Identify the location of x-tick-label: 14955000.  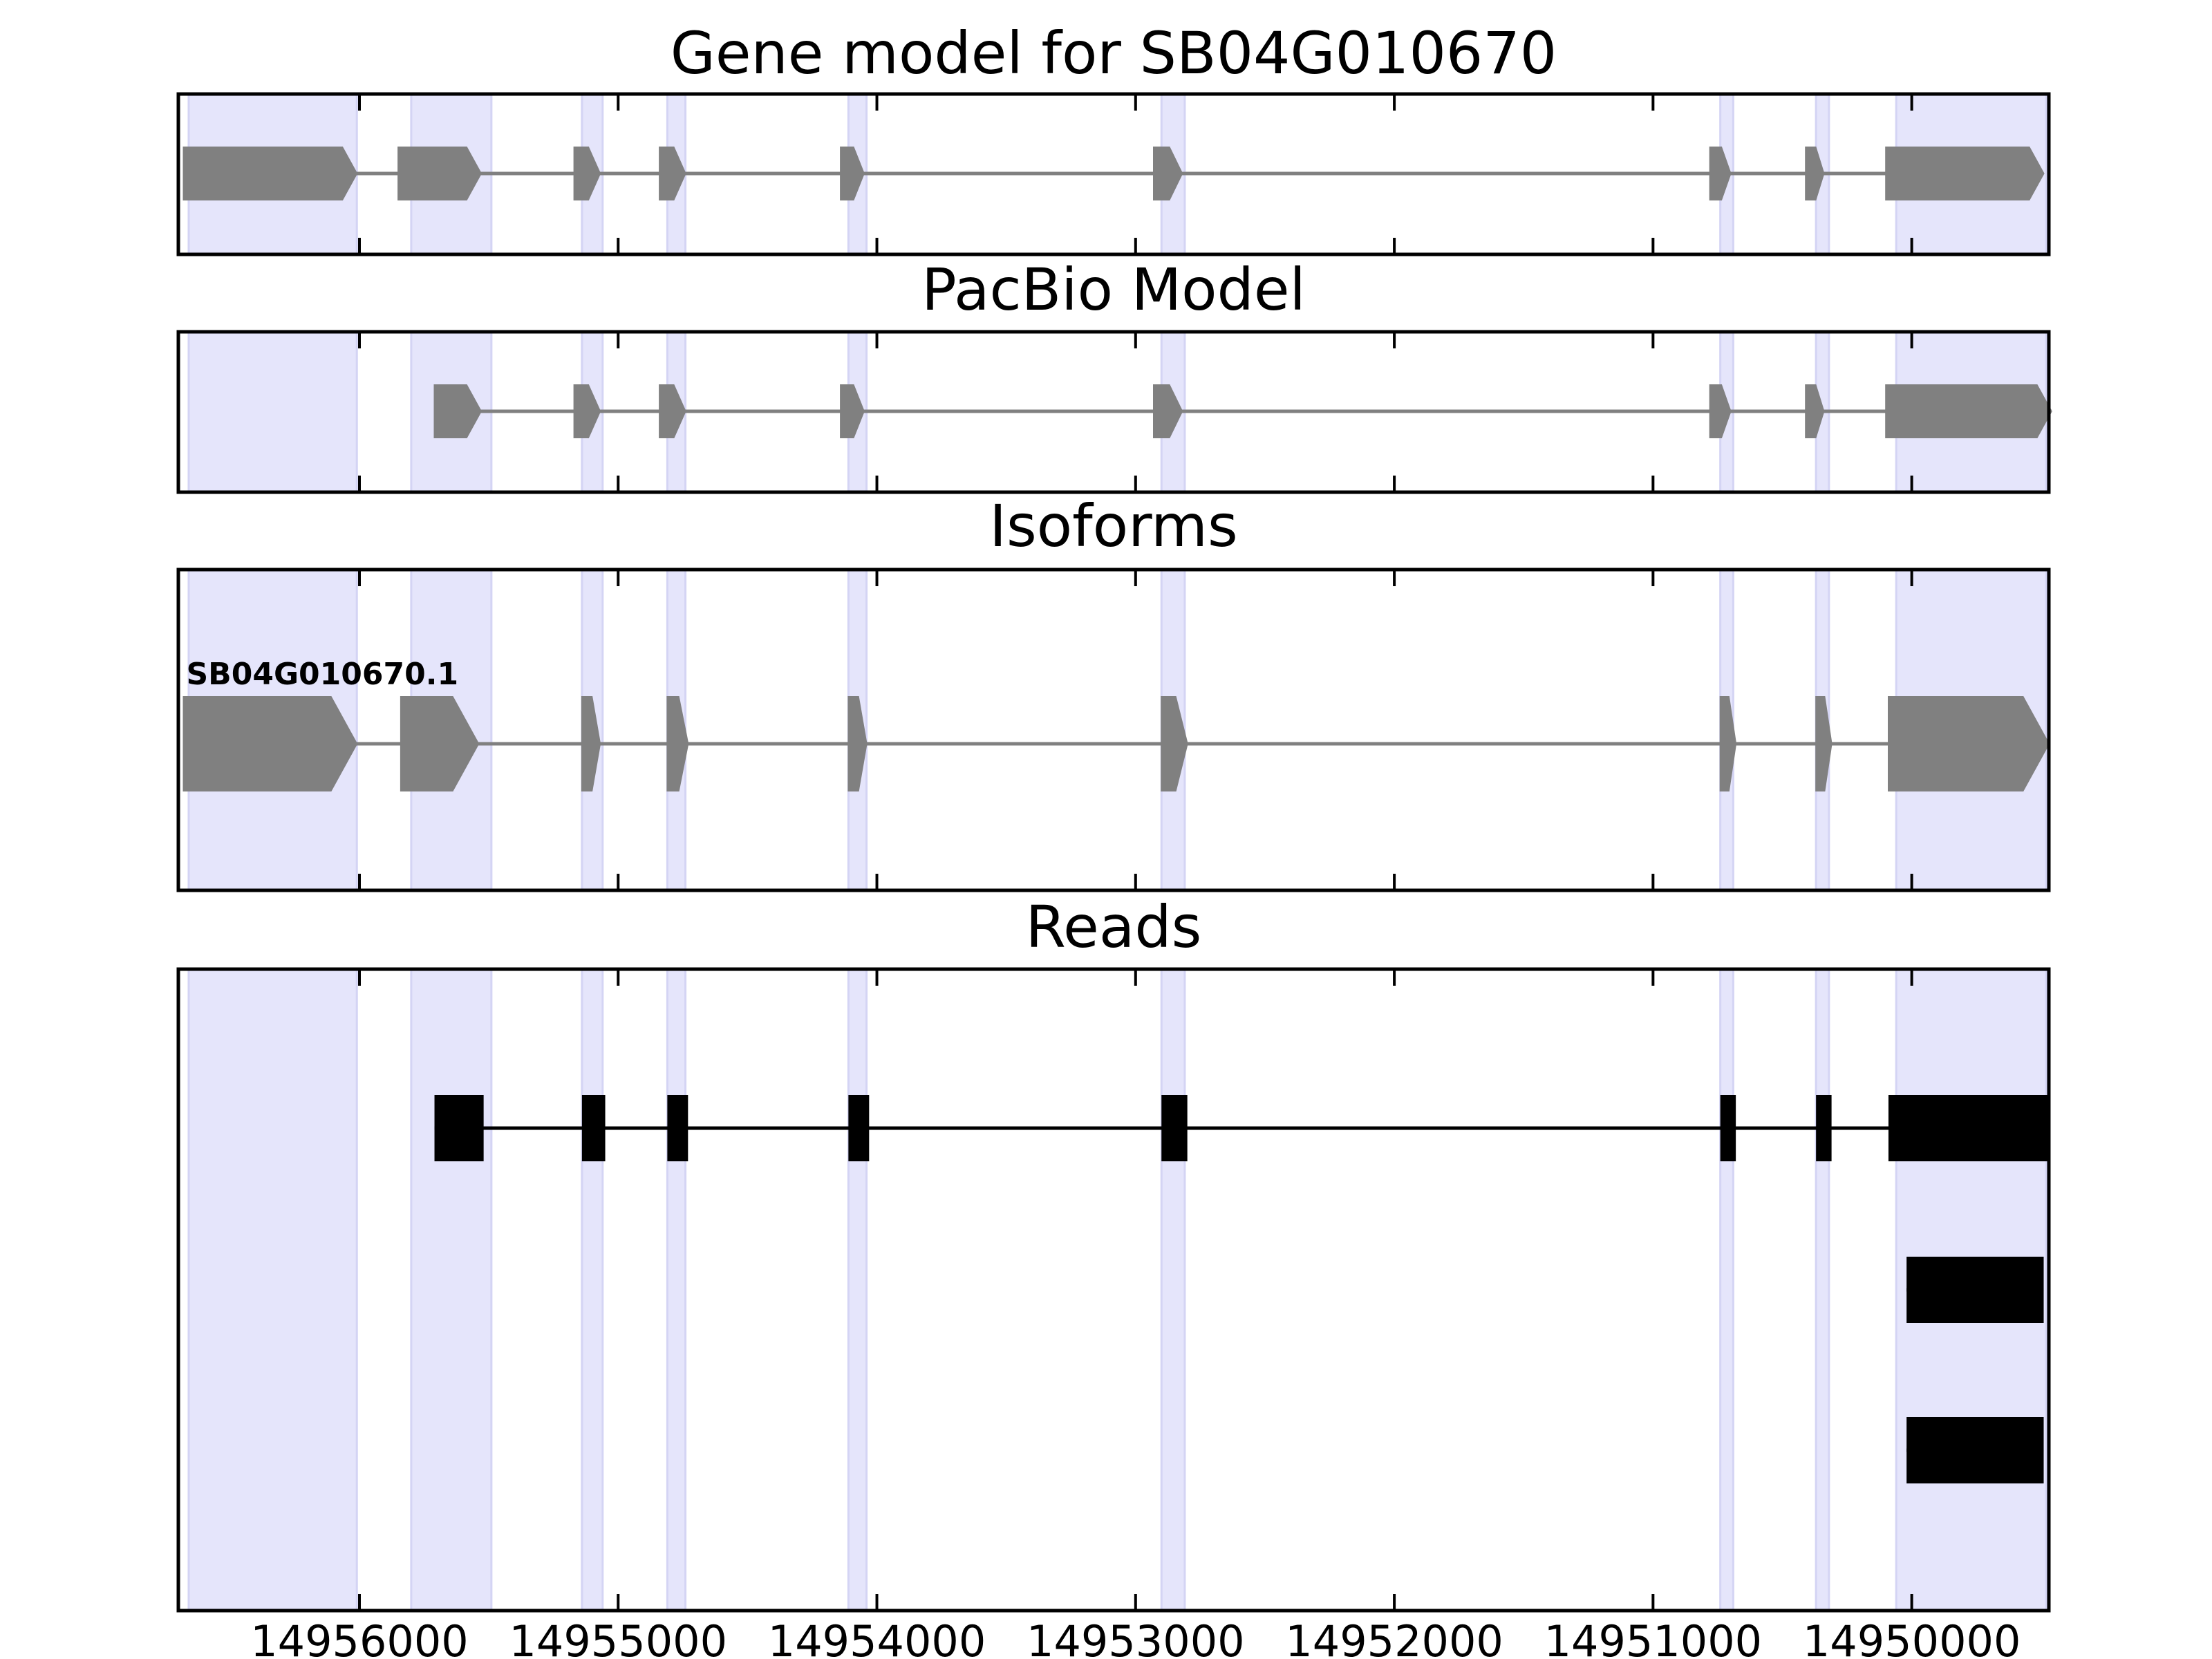
(618, 1638).